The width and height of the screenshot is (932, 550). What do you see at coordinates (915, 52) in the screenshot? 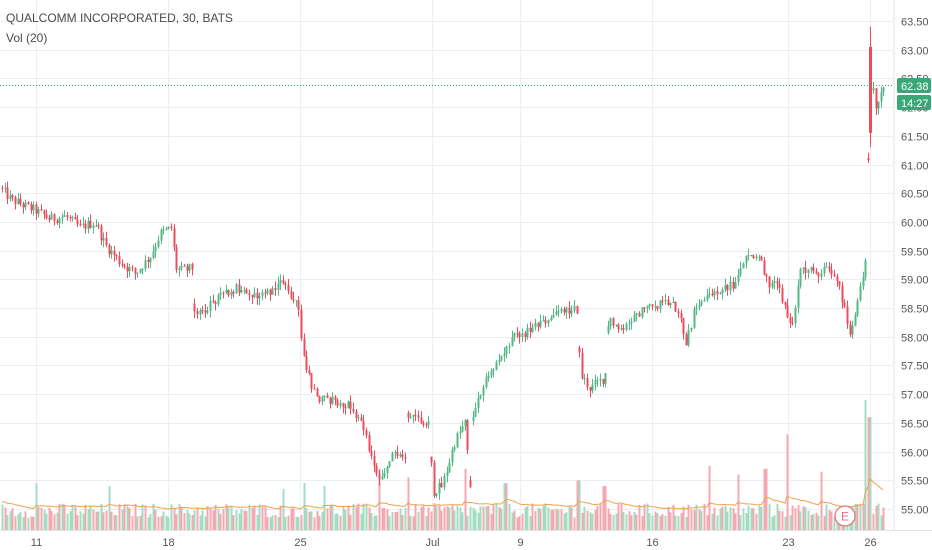
I see `y-tick-label: 63.00` at bounding box center [915, 52].